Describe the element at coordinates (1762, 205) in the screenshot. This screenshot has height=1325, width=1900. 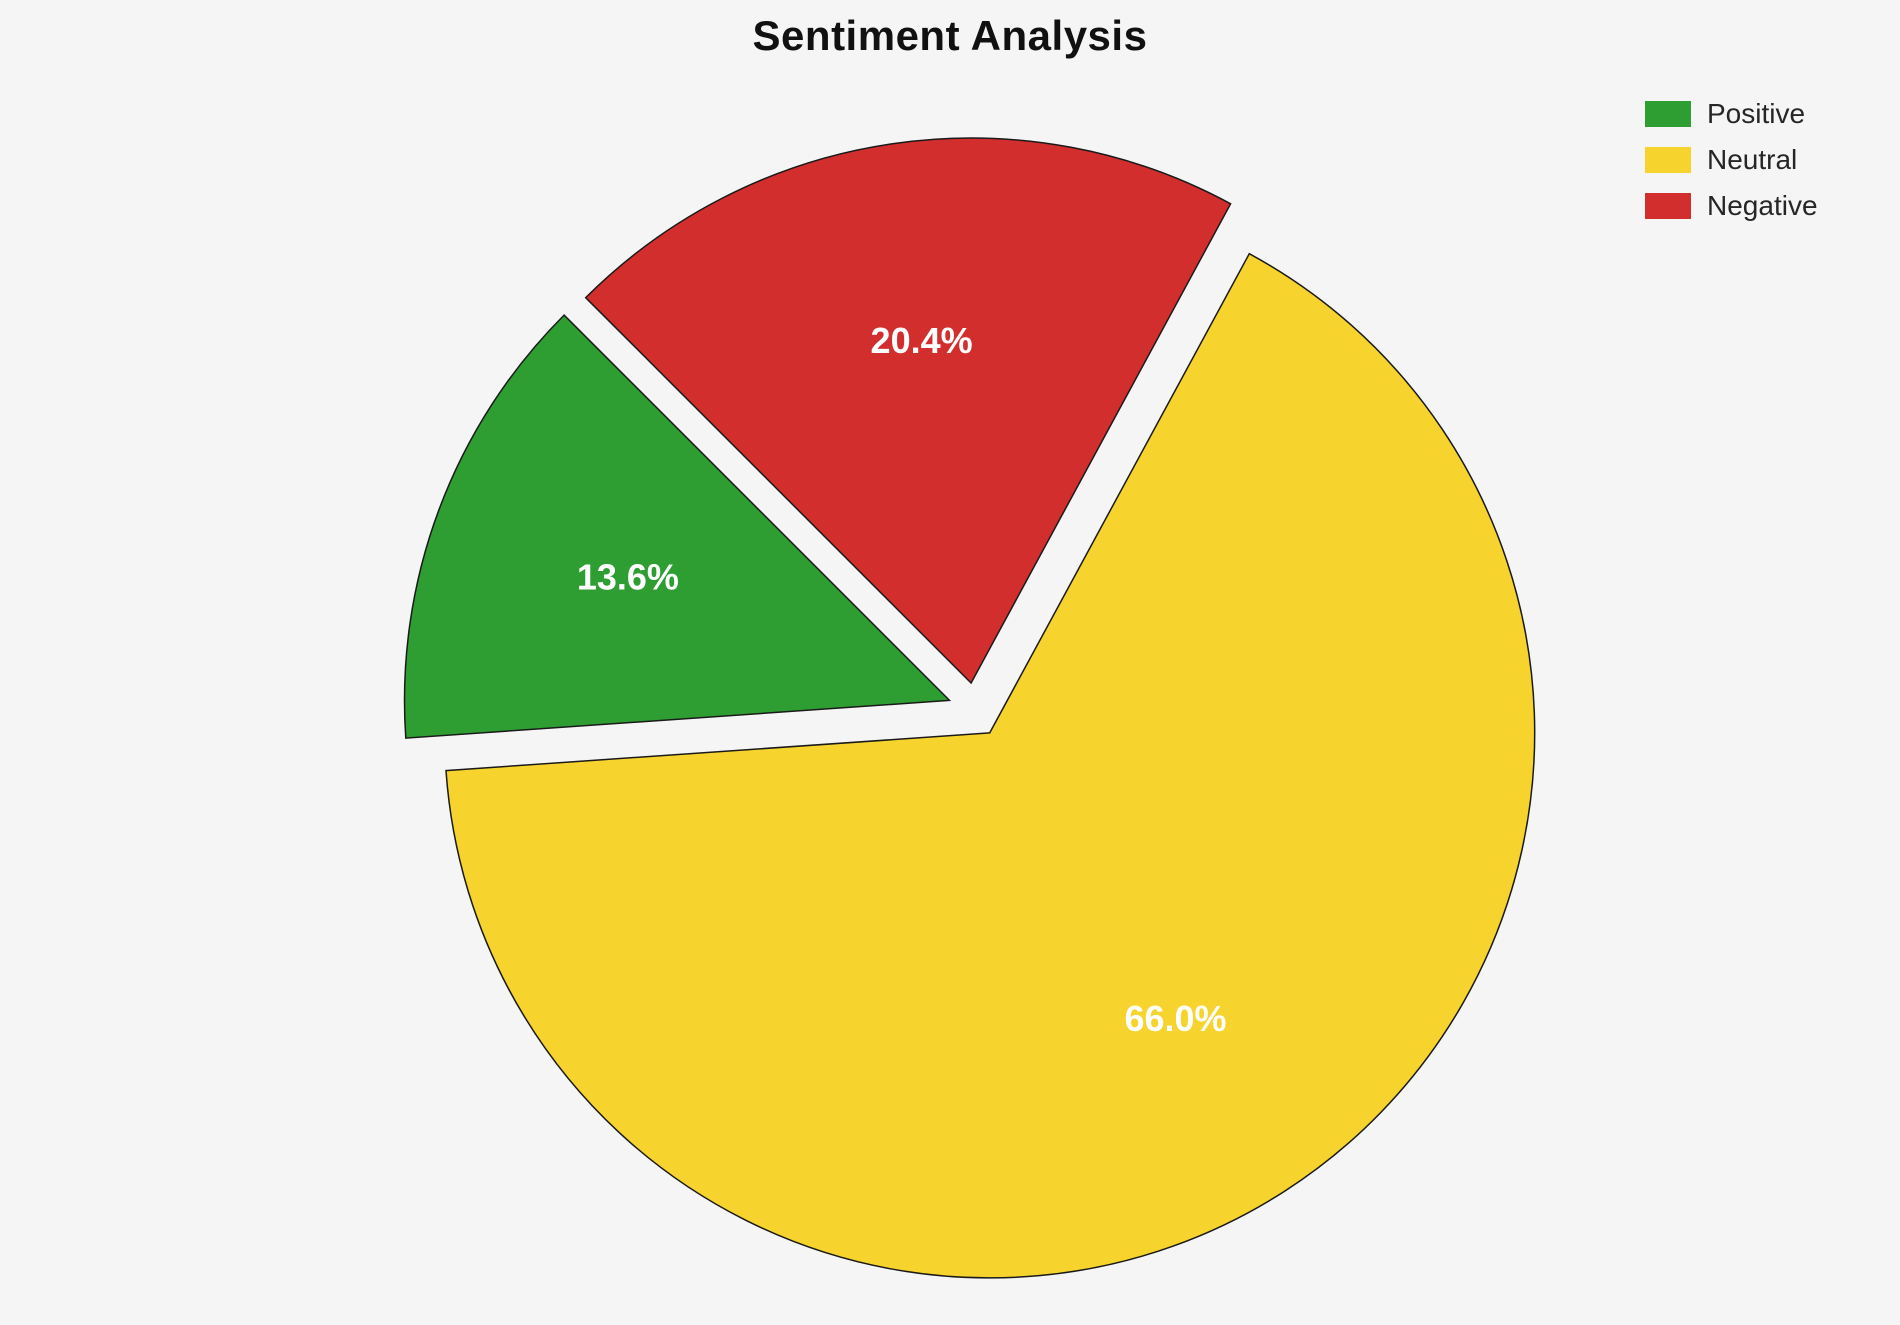
I see `legend-label-negative: Negative` at that location.